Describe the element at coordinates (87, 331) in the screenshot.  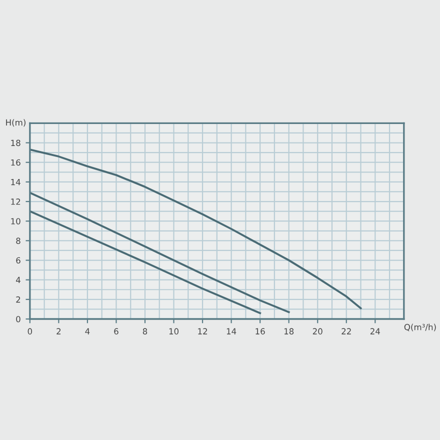
I see `x-tick-label: 4` at that location.